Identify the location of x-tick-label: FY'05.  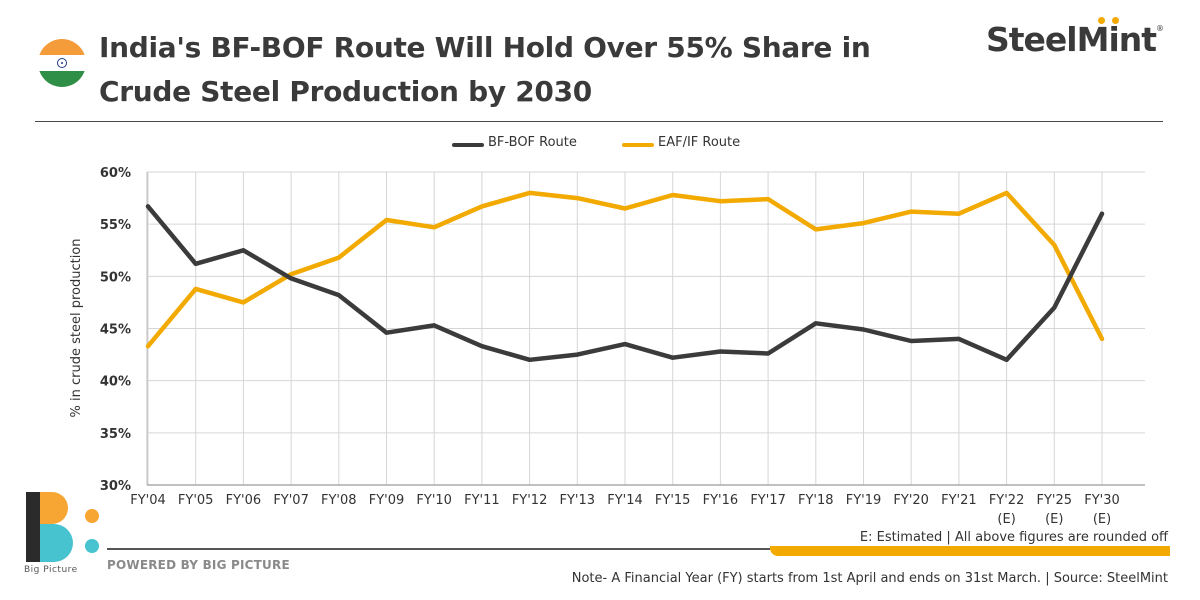
(196, 500).